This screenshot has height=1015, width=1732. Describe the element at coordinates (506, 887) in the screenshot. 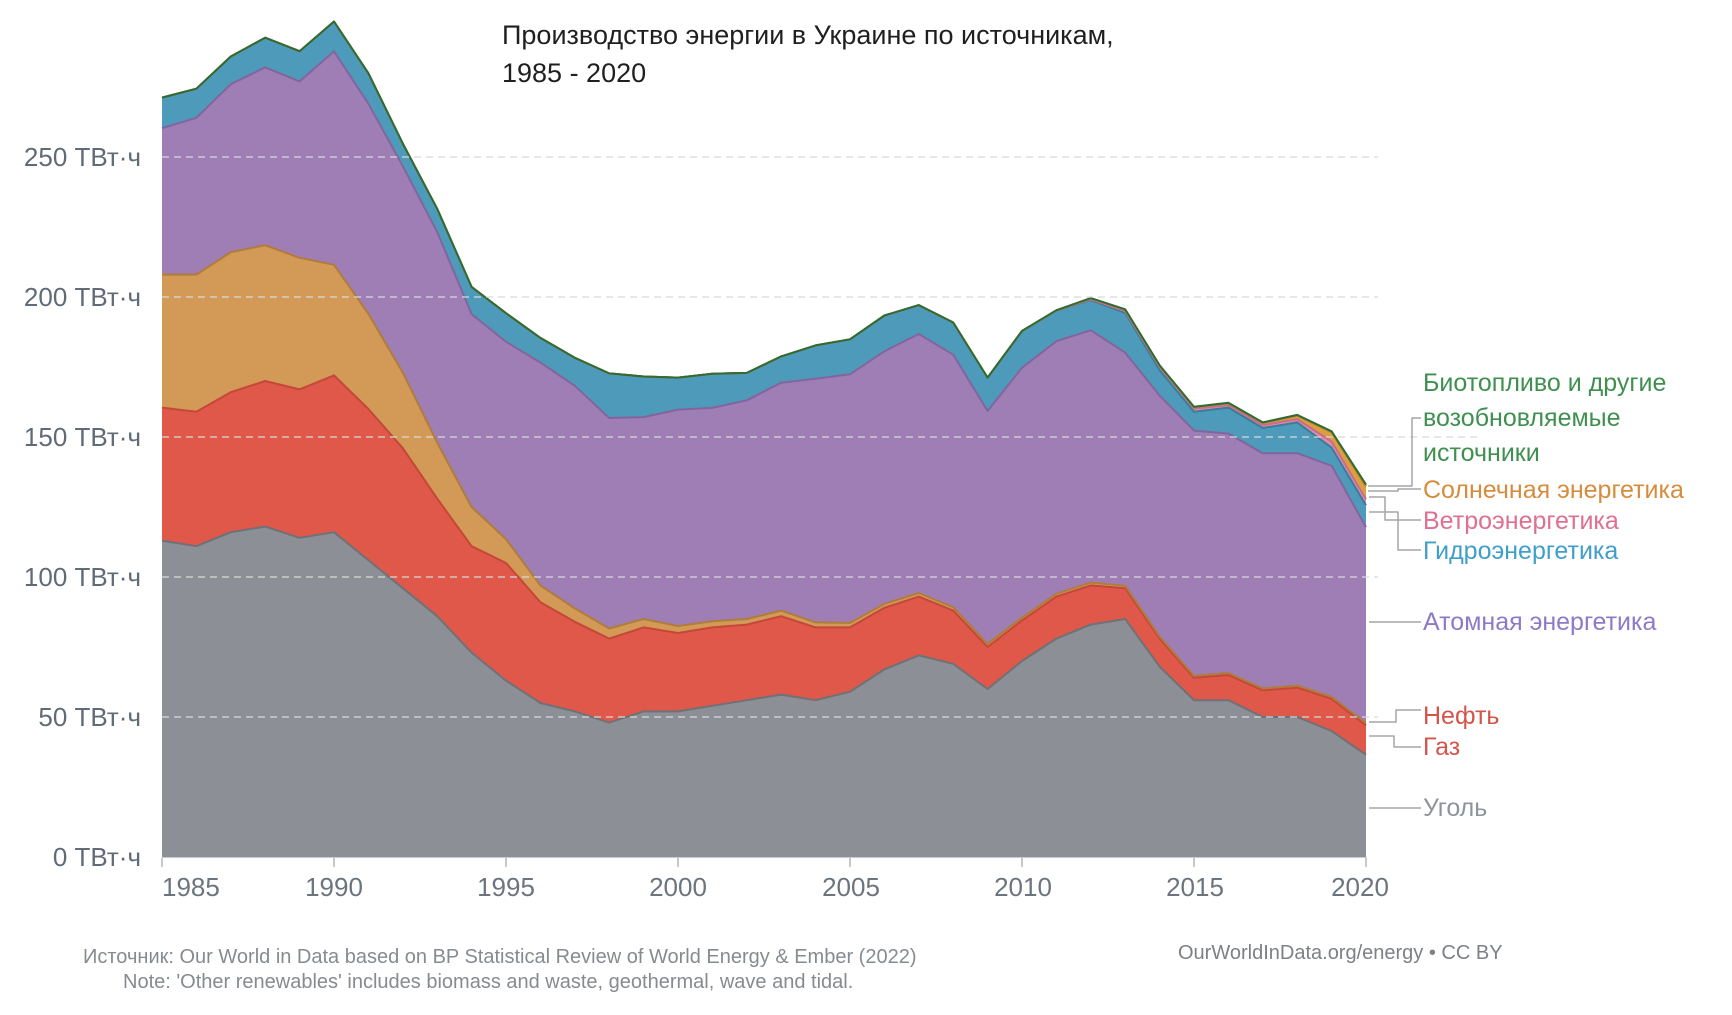

I see `x-axis-tick-label: 1995` at that location.